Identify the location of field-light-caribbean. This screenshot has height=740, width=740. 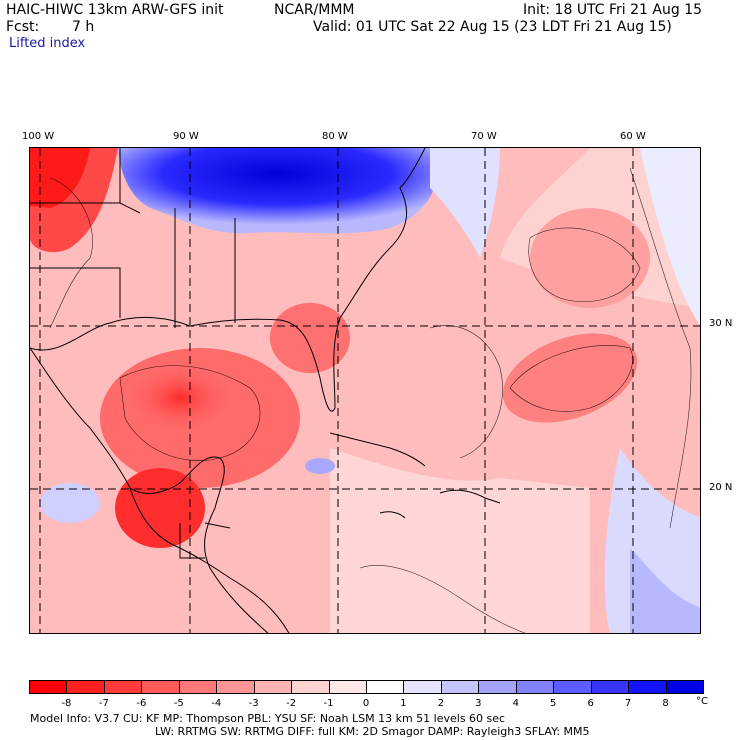
(460, 540).